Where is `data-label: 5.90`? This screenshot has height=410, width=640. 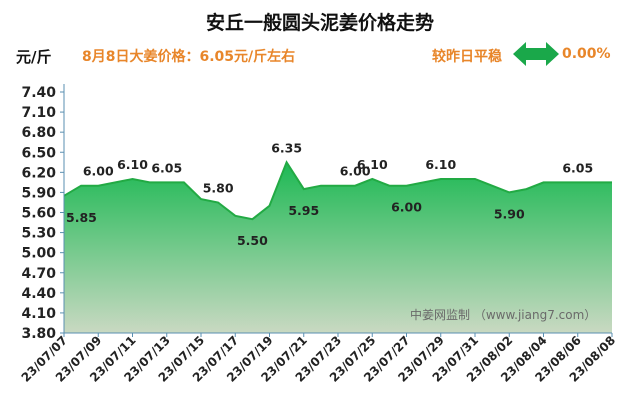
data-label: 5.90 is located at coordinates (509, 213).